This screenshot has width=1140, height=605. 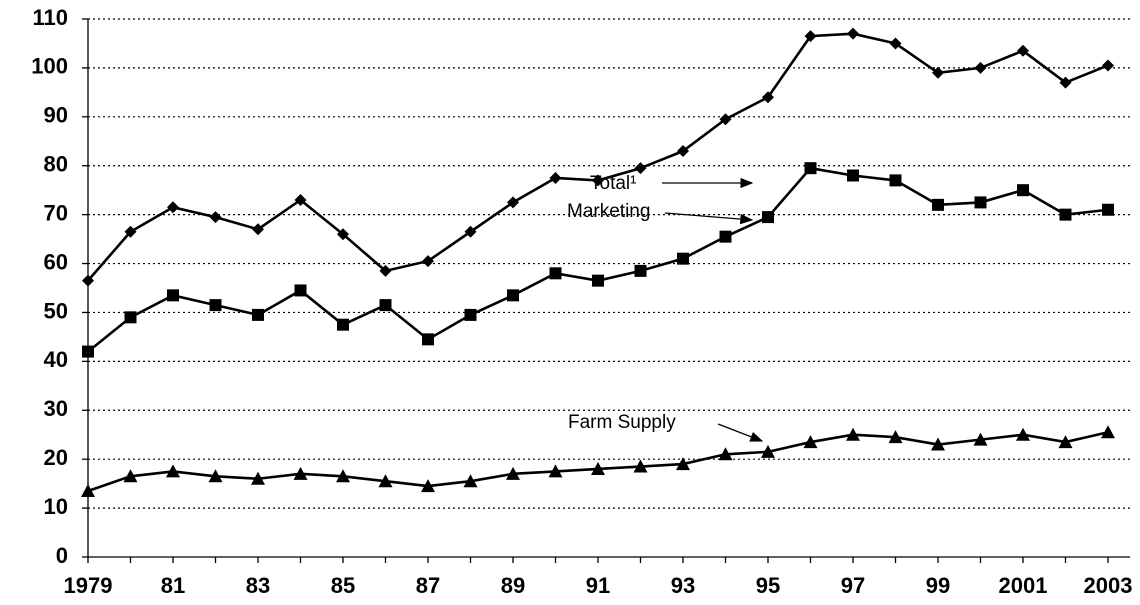 What do you see at coordinates (56, 261) in the screenshot?
I see `y-tick-label: 60` at bounding box center [56, 261].